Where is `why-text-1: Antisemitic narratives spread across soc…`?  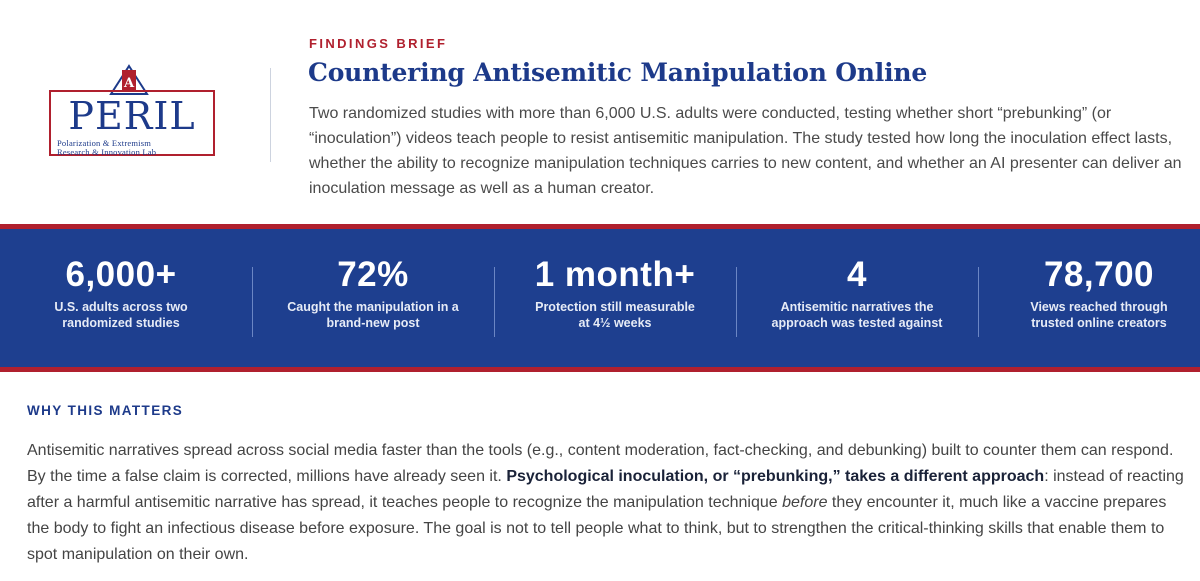 why-text-1: Antisemitic narratives spread across soc… is located at coordinates (600, 463).